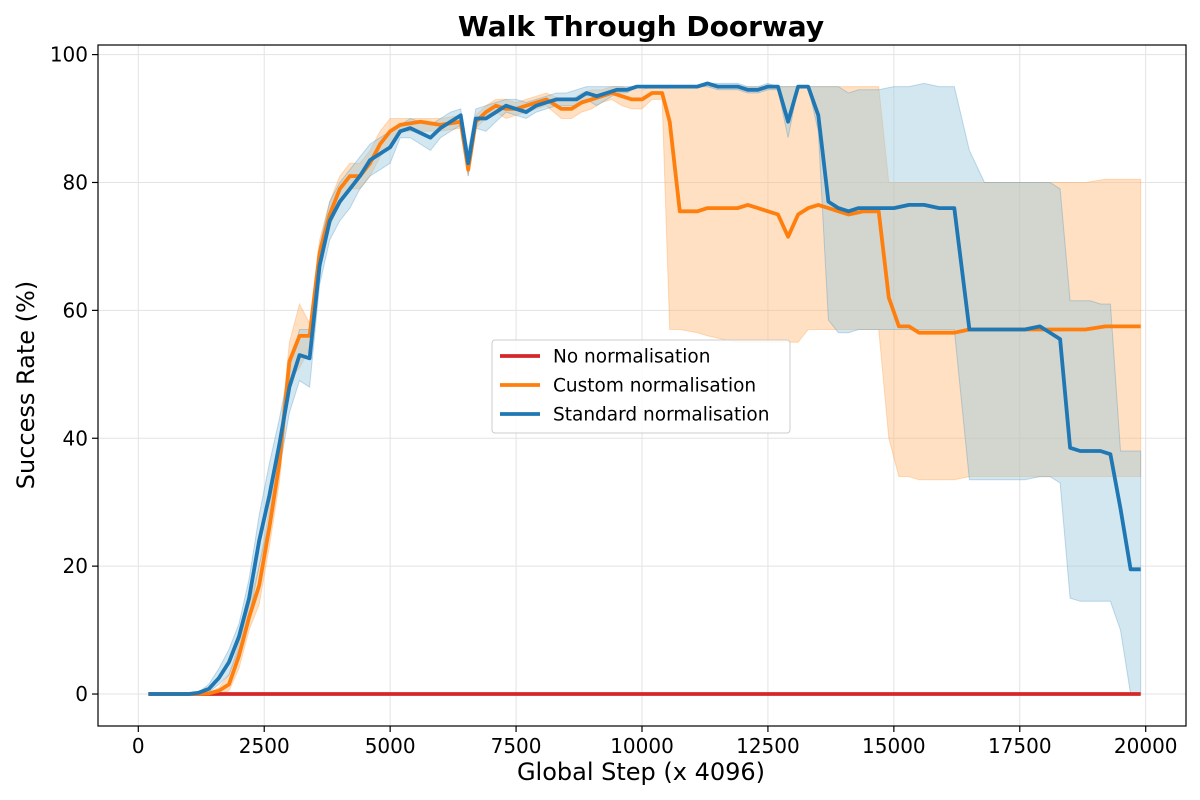  Describe the element at coordinates (516, 746) in the screenshot. I see `x-tick-label: 7500` at that location.